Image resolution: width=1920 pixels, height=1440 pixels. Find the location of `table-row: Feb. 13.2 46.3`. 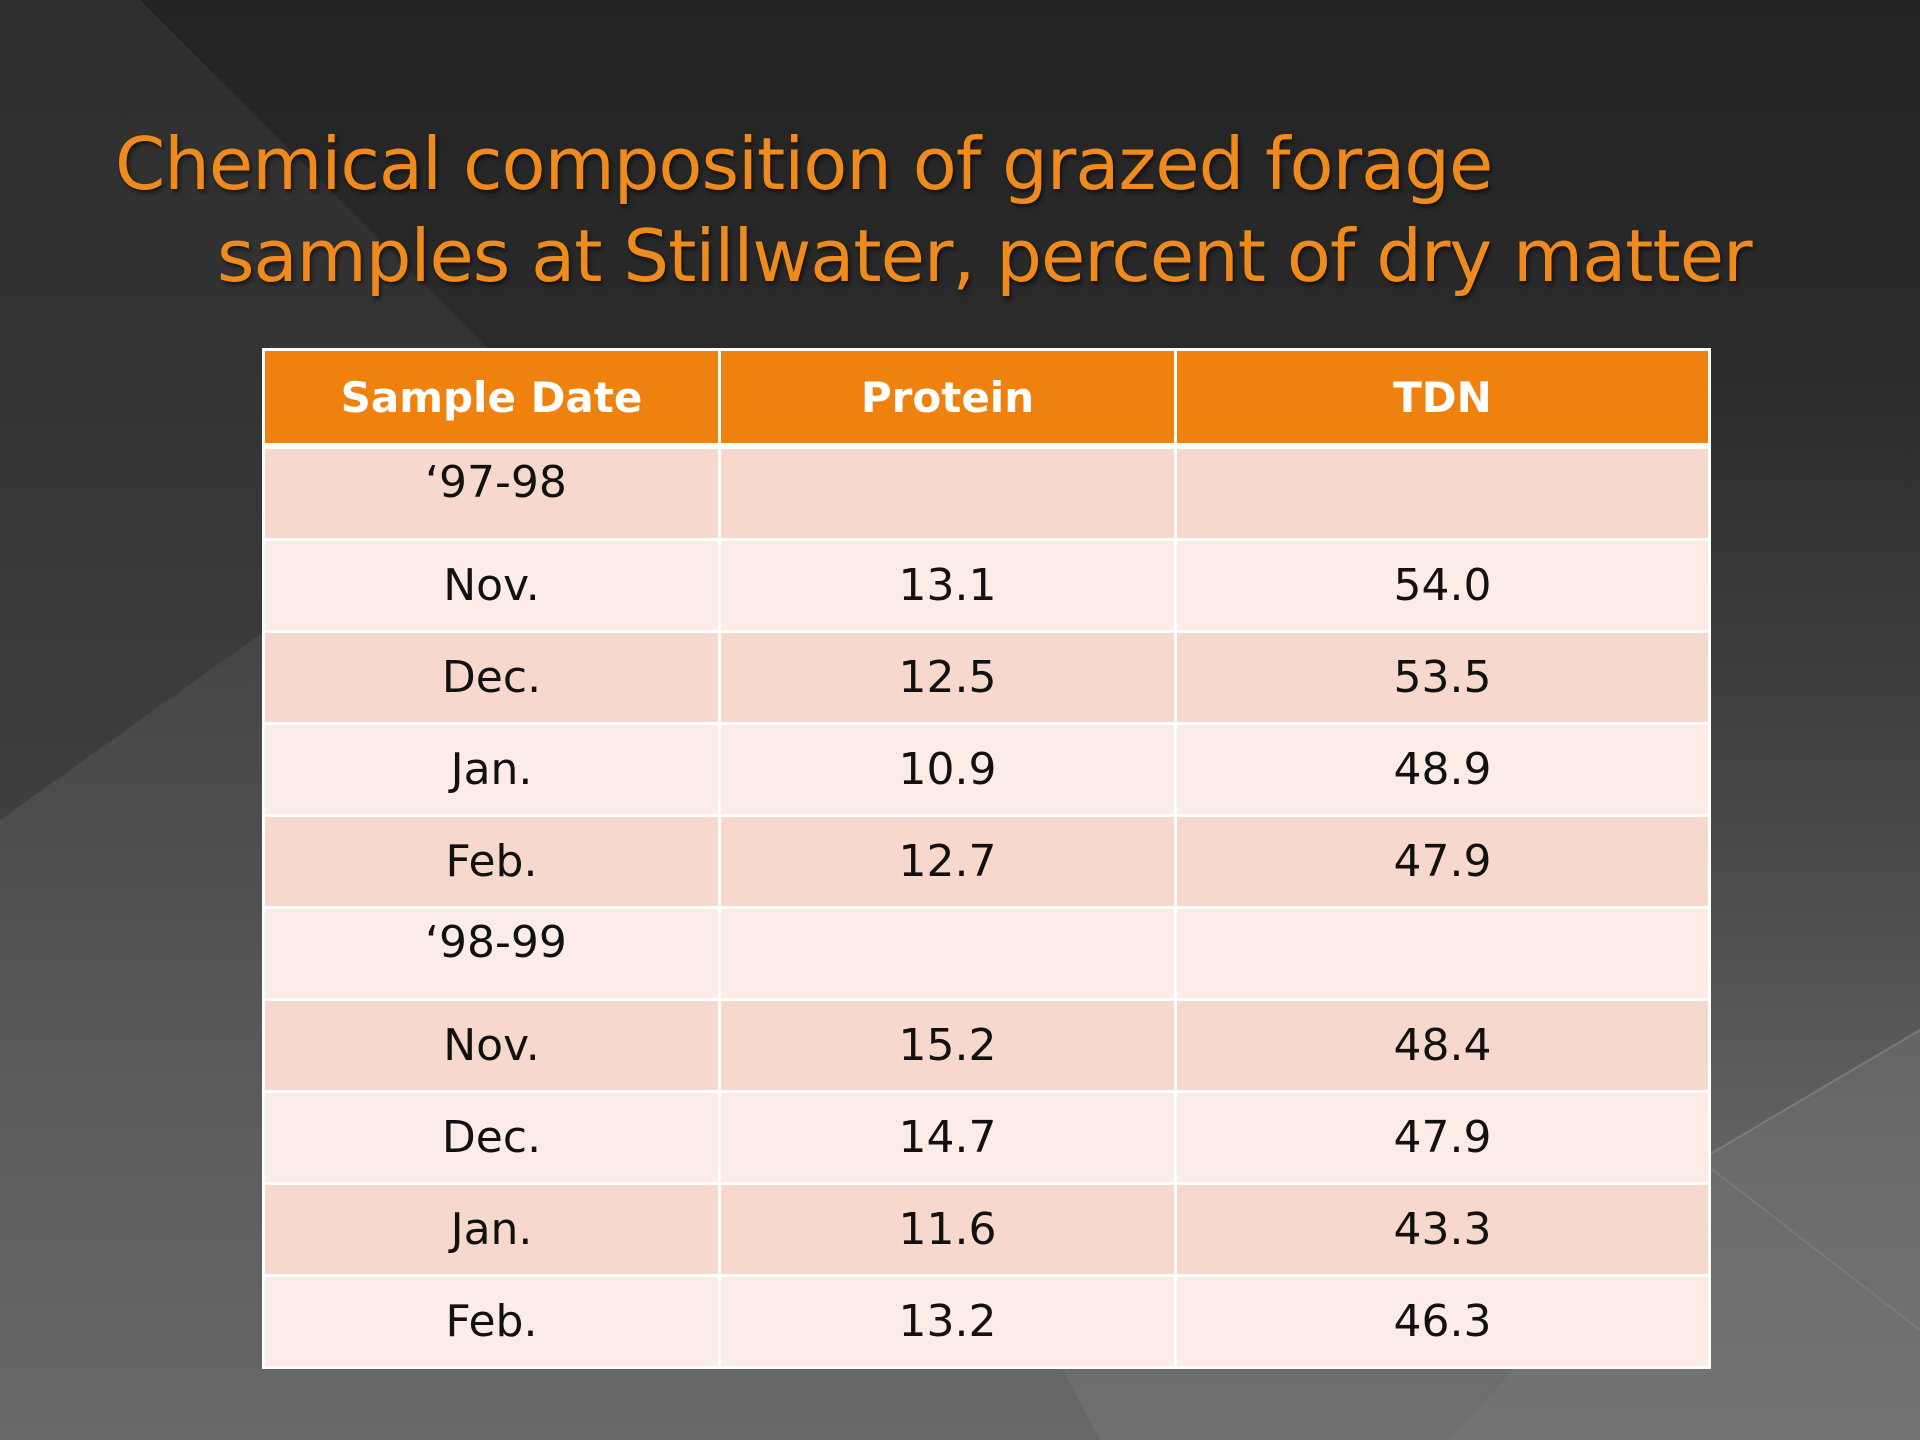

table-row: Feb. 13.2 46.3 is located at coordinates (986, 1321).